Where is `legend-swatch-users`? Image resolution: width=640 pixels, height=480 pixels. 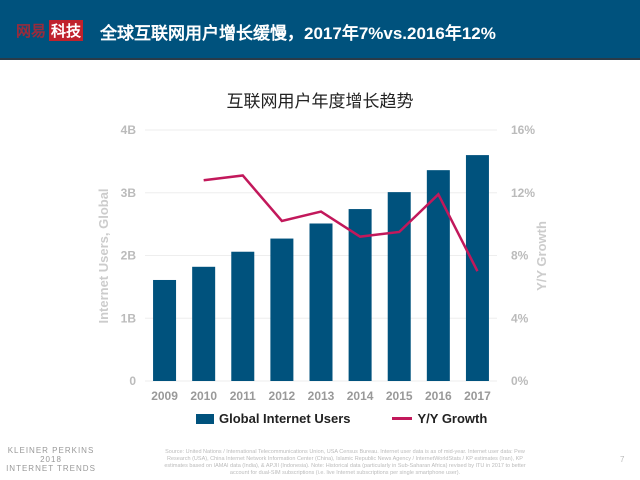 legend-swatch-users is located at coordinates (205, 418).